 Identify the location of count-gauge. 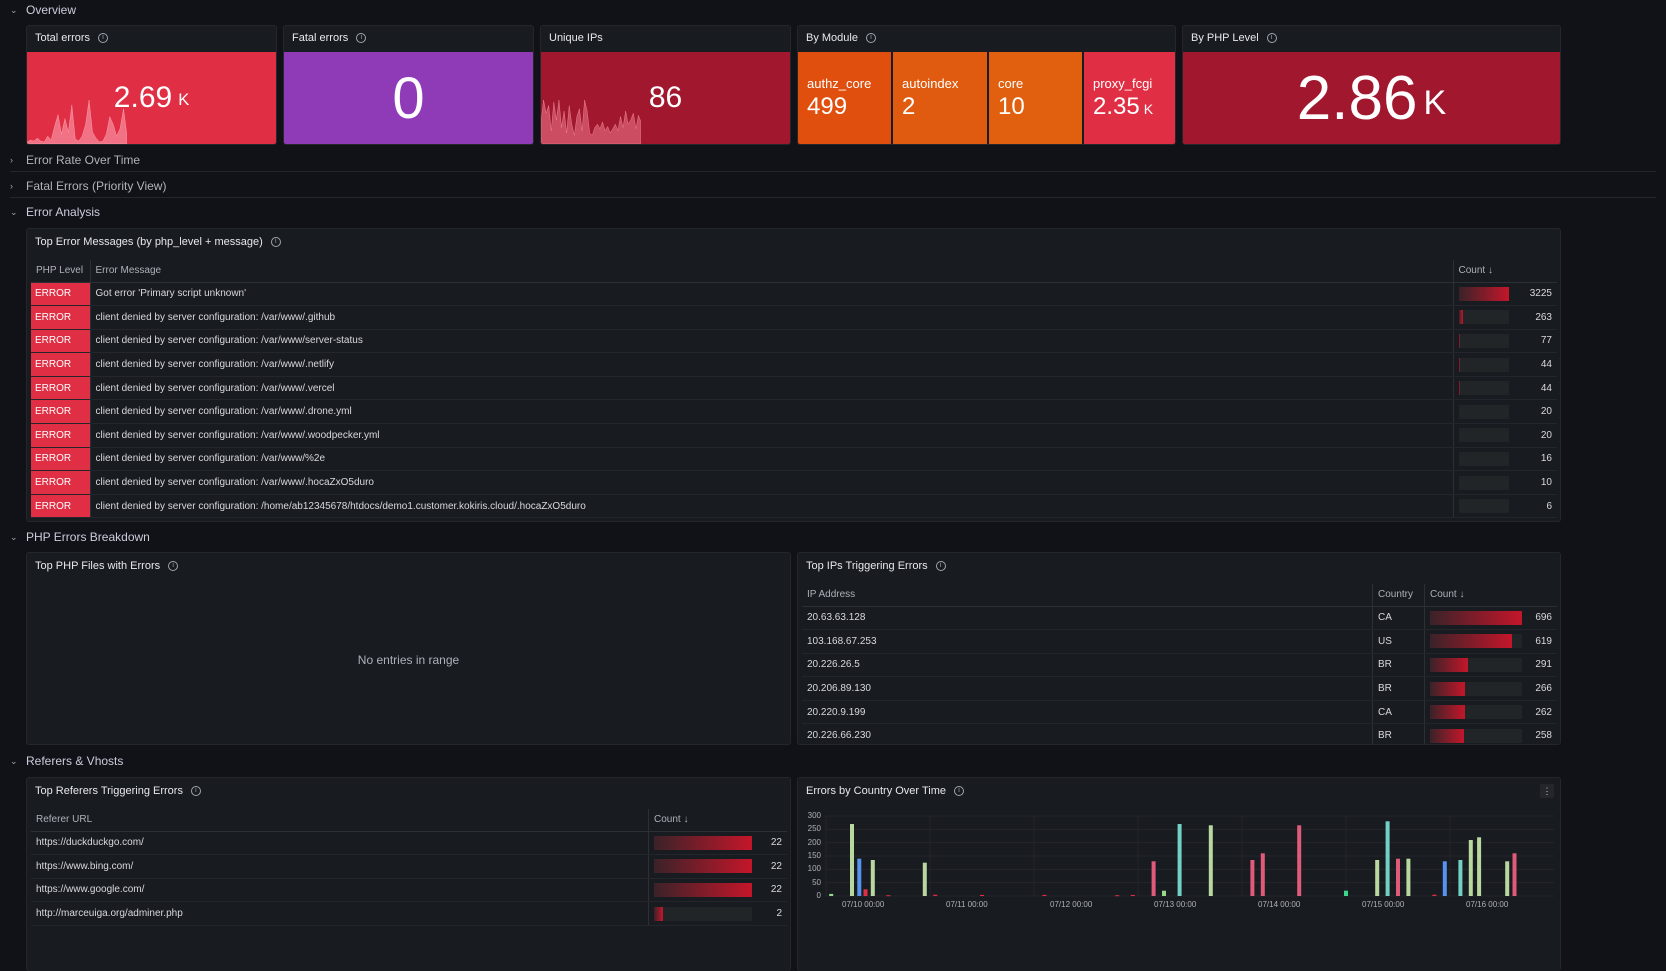
(1476, 735).